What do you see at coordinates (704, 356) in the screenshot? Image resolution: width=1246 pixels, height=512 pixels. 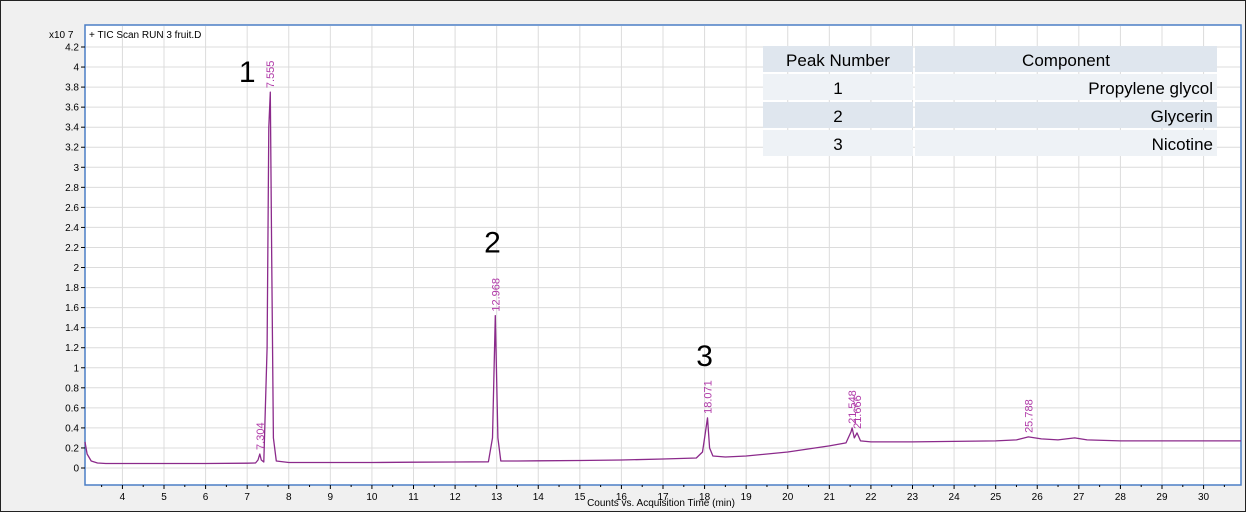 I see `peak-number-label: 3` at bounding box center [704, 356].